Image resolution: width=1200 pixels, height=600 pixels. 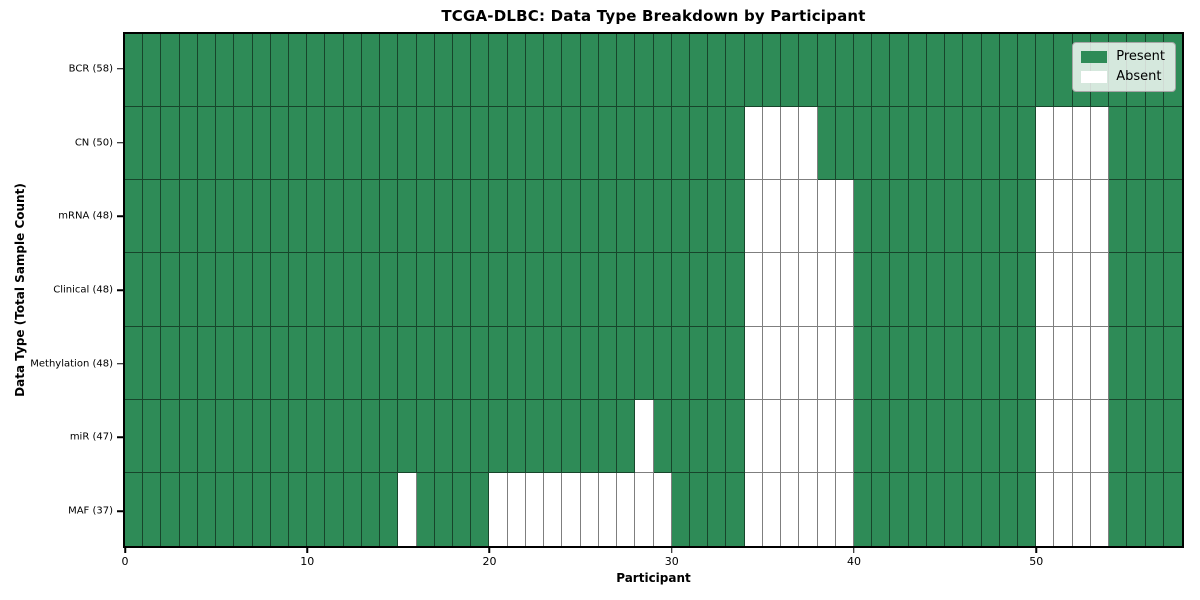 I want to click on x-tick-label-30: 30, so click(x=671, y=561).